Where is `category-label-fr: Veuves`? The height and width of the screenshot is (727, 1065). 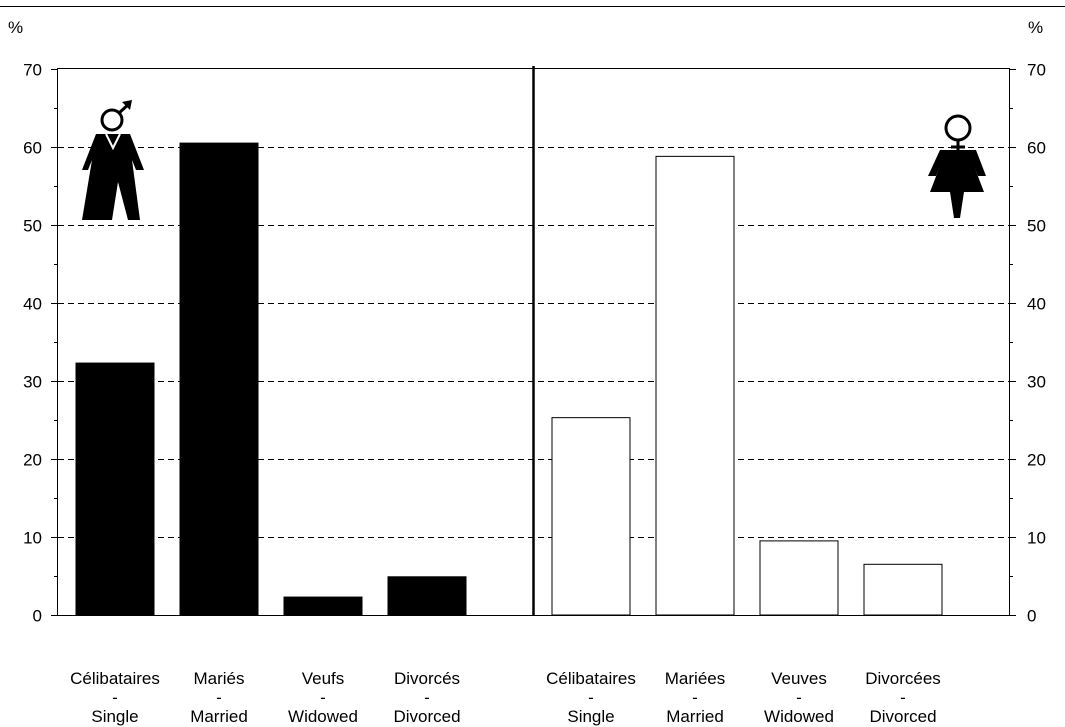
category-label-fr: Veuves is located at coordinates (799, 678).